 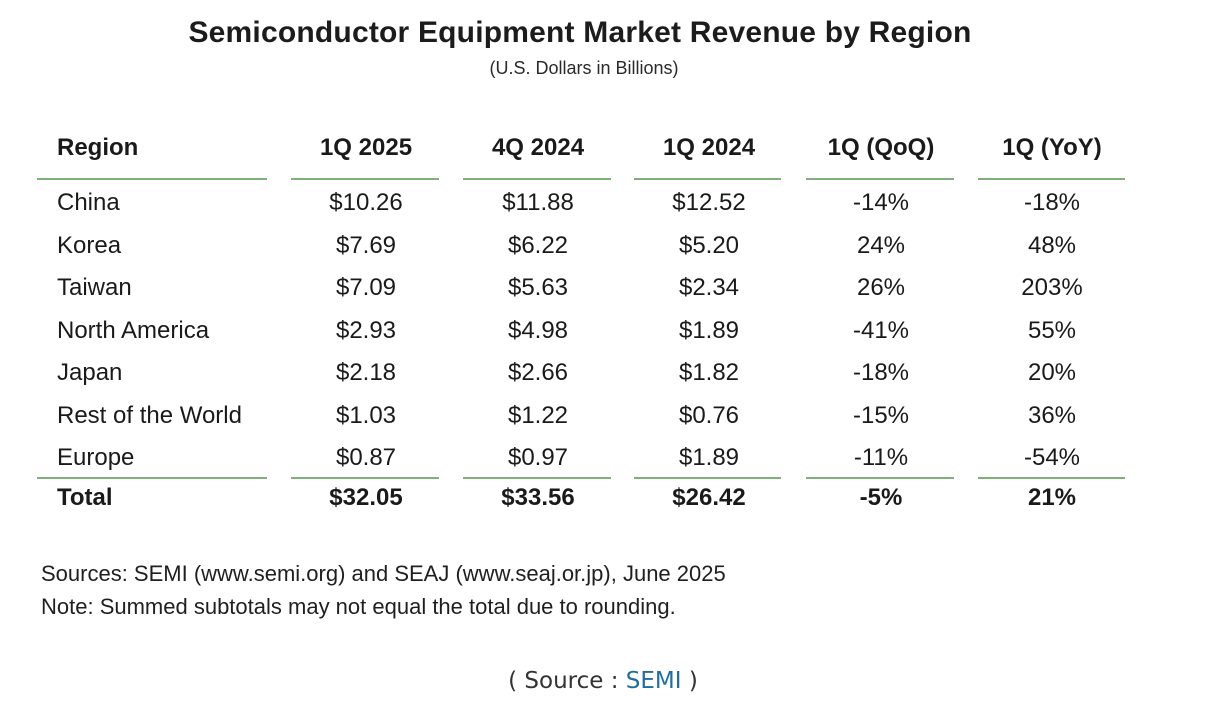 What do you see at coordinates (538, 245) in the screenshot?
I see `table-cell: $6.22` at bounding box center [538, 245].